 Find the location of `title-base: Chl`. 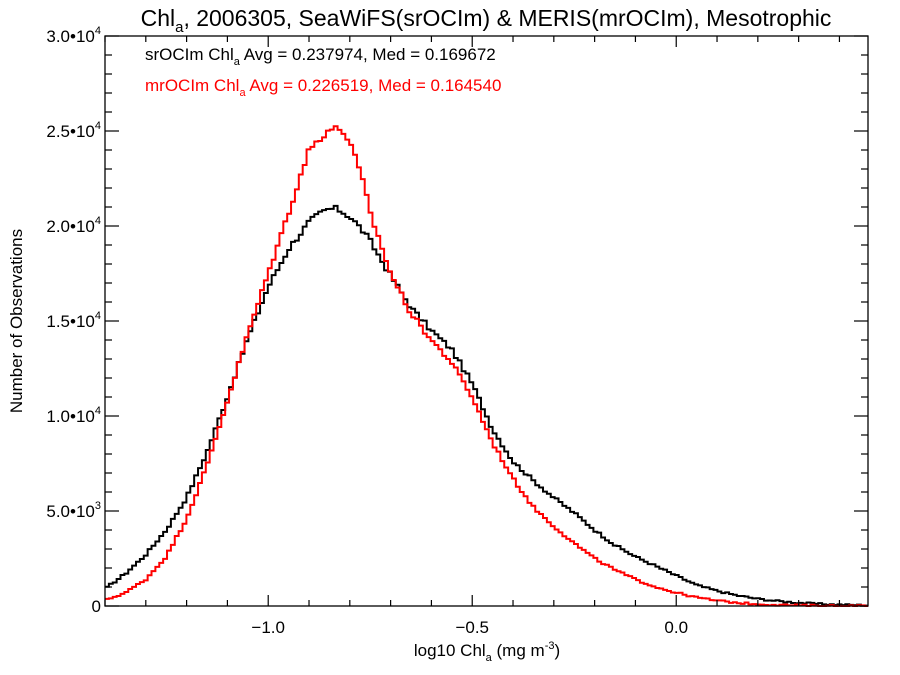

title-base: Chl is located at coordinates (158, 18).